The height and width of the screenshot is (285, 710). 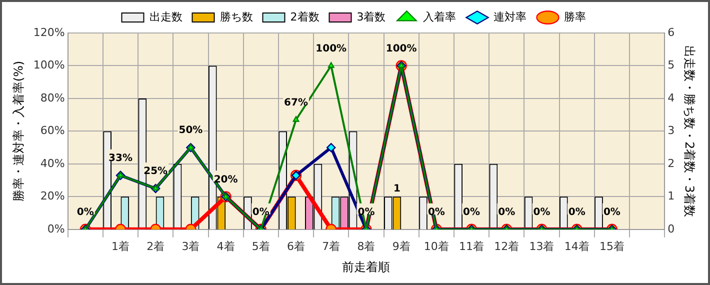 What do you see at coordinates (18, 131) in the screenshot?
I see `y-axis-title: 勝率・連対率・入着率(%)` at bounding box center [18, 131].